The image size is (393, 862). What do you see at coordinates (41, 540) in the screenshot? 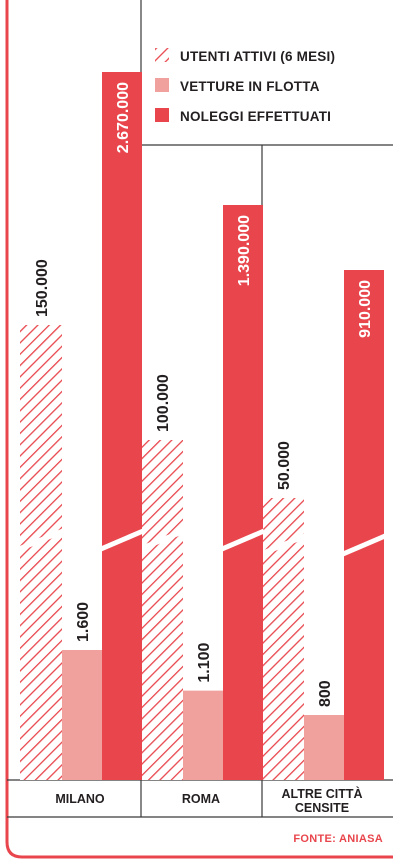
I see `axis-break-users-milano` at bounding box center [41, 540].